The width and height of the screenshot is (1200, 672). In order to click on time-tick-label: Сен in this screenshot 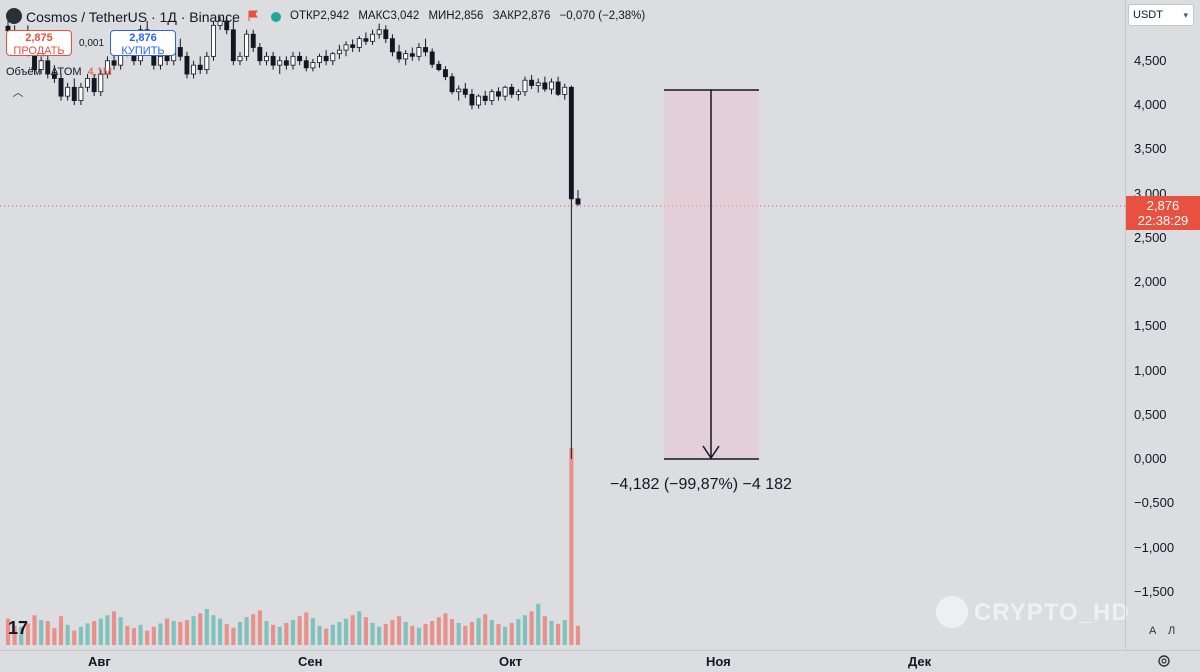, I will do `click(310, 661)`.